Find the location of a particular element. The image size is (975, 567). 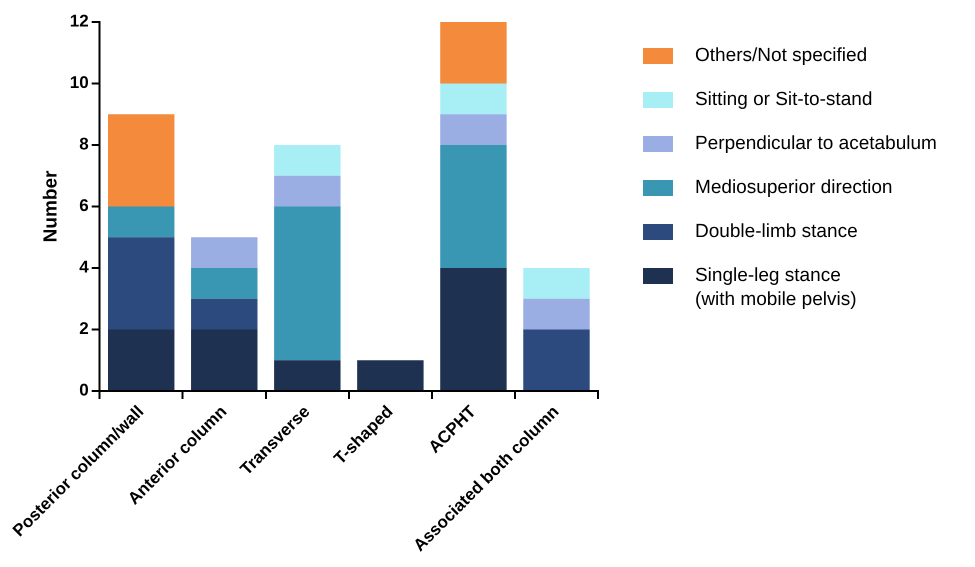

y-tick-label: 4 is located at coordinates (84, 267).